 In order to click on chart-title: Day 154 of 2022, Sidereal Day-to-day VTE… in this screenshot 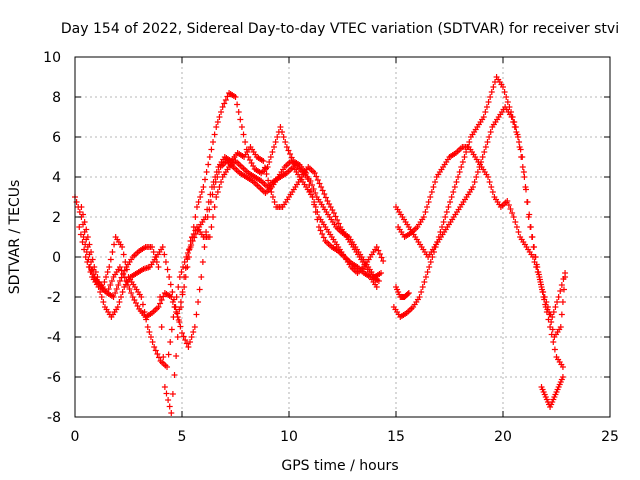, I will do `click(340, 29)`.